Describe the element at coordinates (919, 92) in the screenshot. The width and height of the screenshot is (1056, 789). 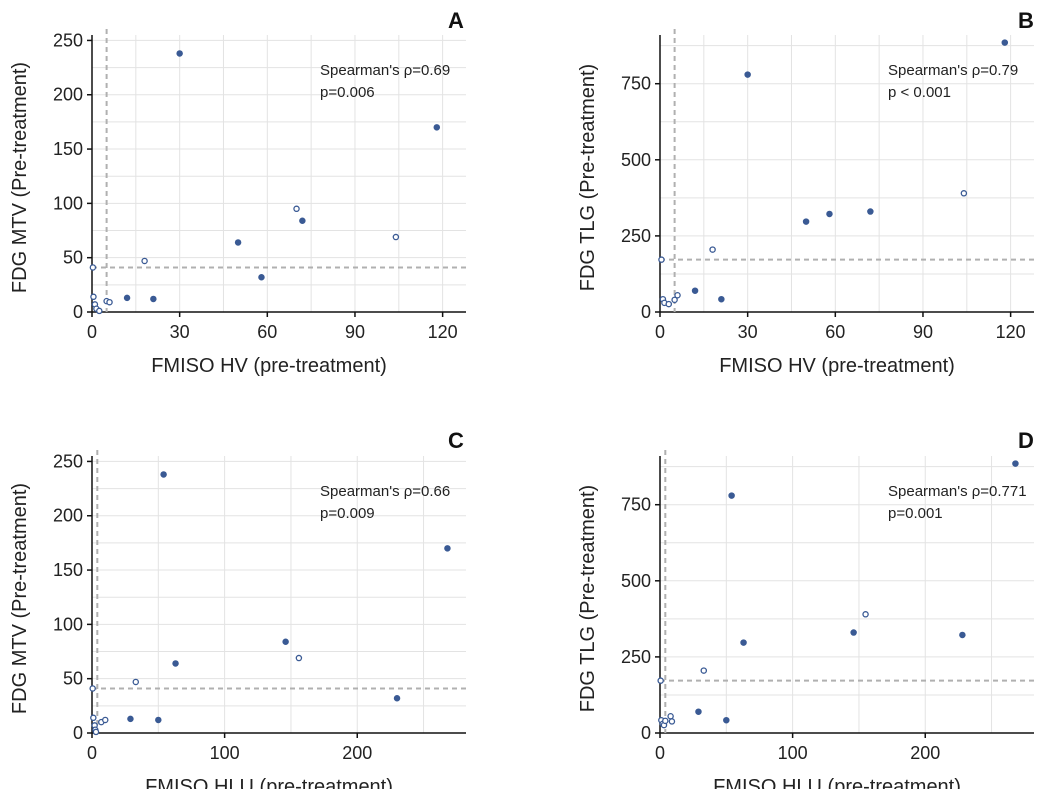
I see `p-value-annotation: p < 0.001` at that location.